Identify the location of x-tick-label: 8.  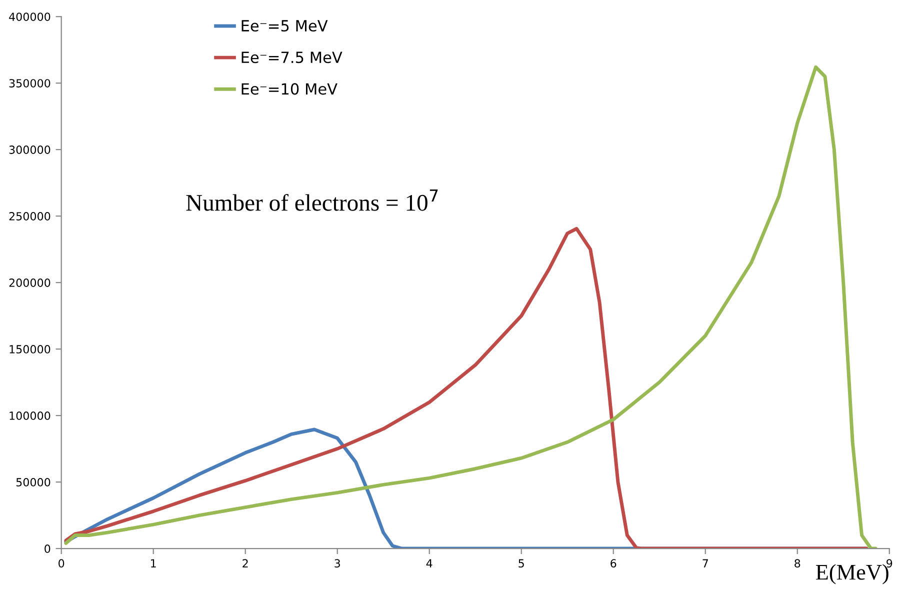
(797, 563).